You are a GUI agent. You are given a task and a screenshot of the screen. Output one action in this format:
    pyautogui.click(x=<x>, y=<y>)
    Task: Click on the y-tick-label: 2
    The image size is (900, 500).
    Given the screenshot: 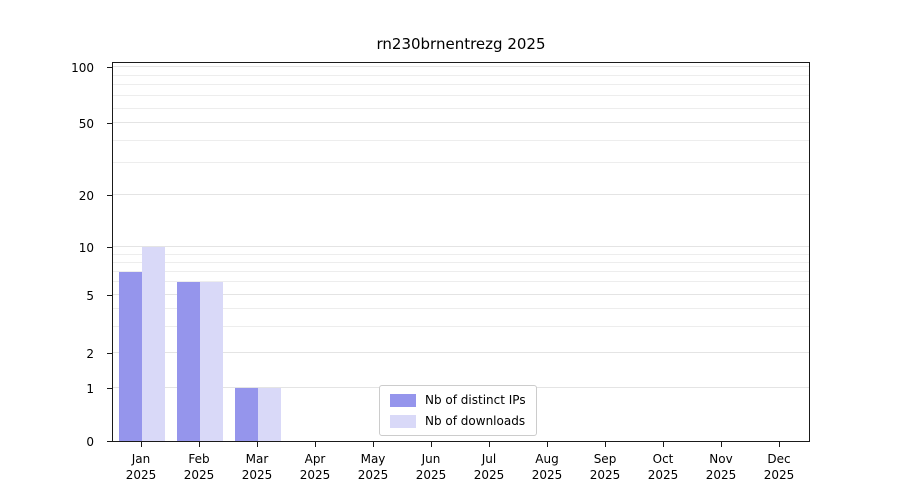 What is the action you would take?
    pyautogui.click(x=90, y=354)
    